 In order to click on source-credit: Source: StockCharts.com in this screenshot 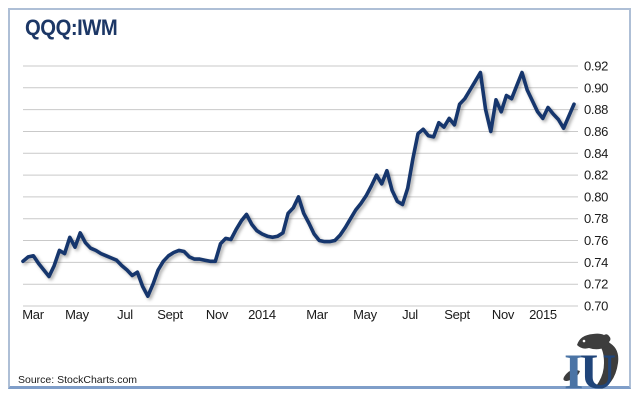, I will do `click(78, 380)`.